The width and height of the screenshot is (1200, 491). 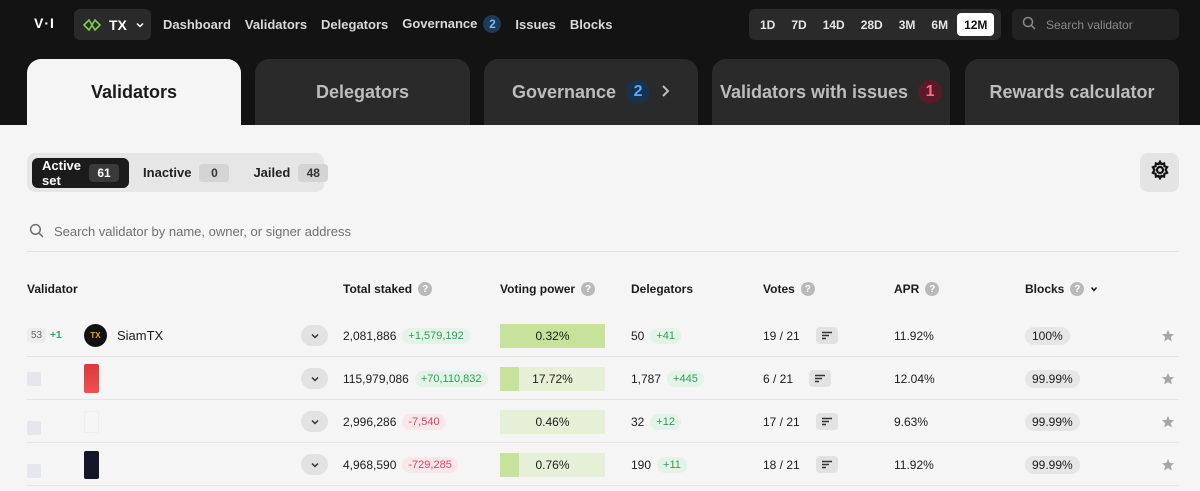 I want to click on nav-governance: Governance 2, so click(x=452, y=24).